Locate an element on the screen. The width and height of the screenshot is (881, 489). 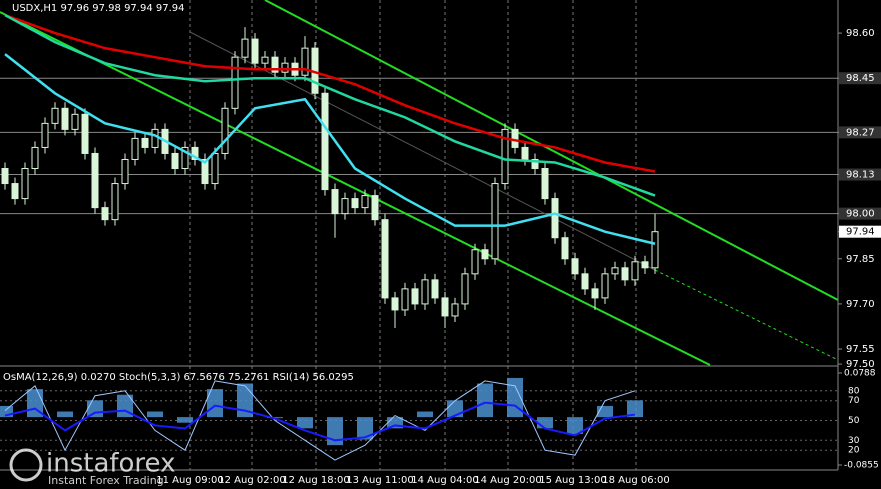
y2-tick-label: 70 is located at coordinates (854, 401).